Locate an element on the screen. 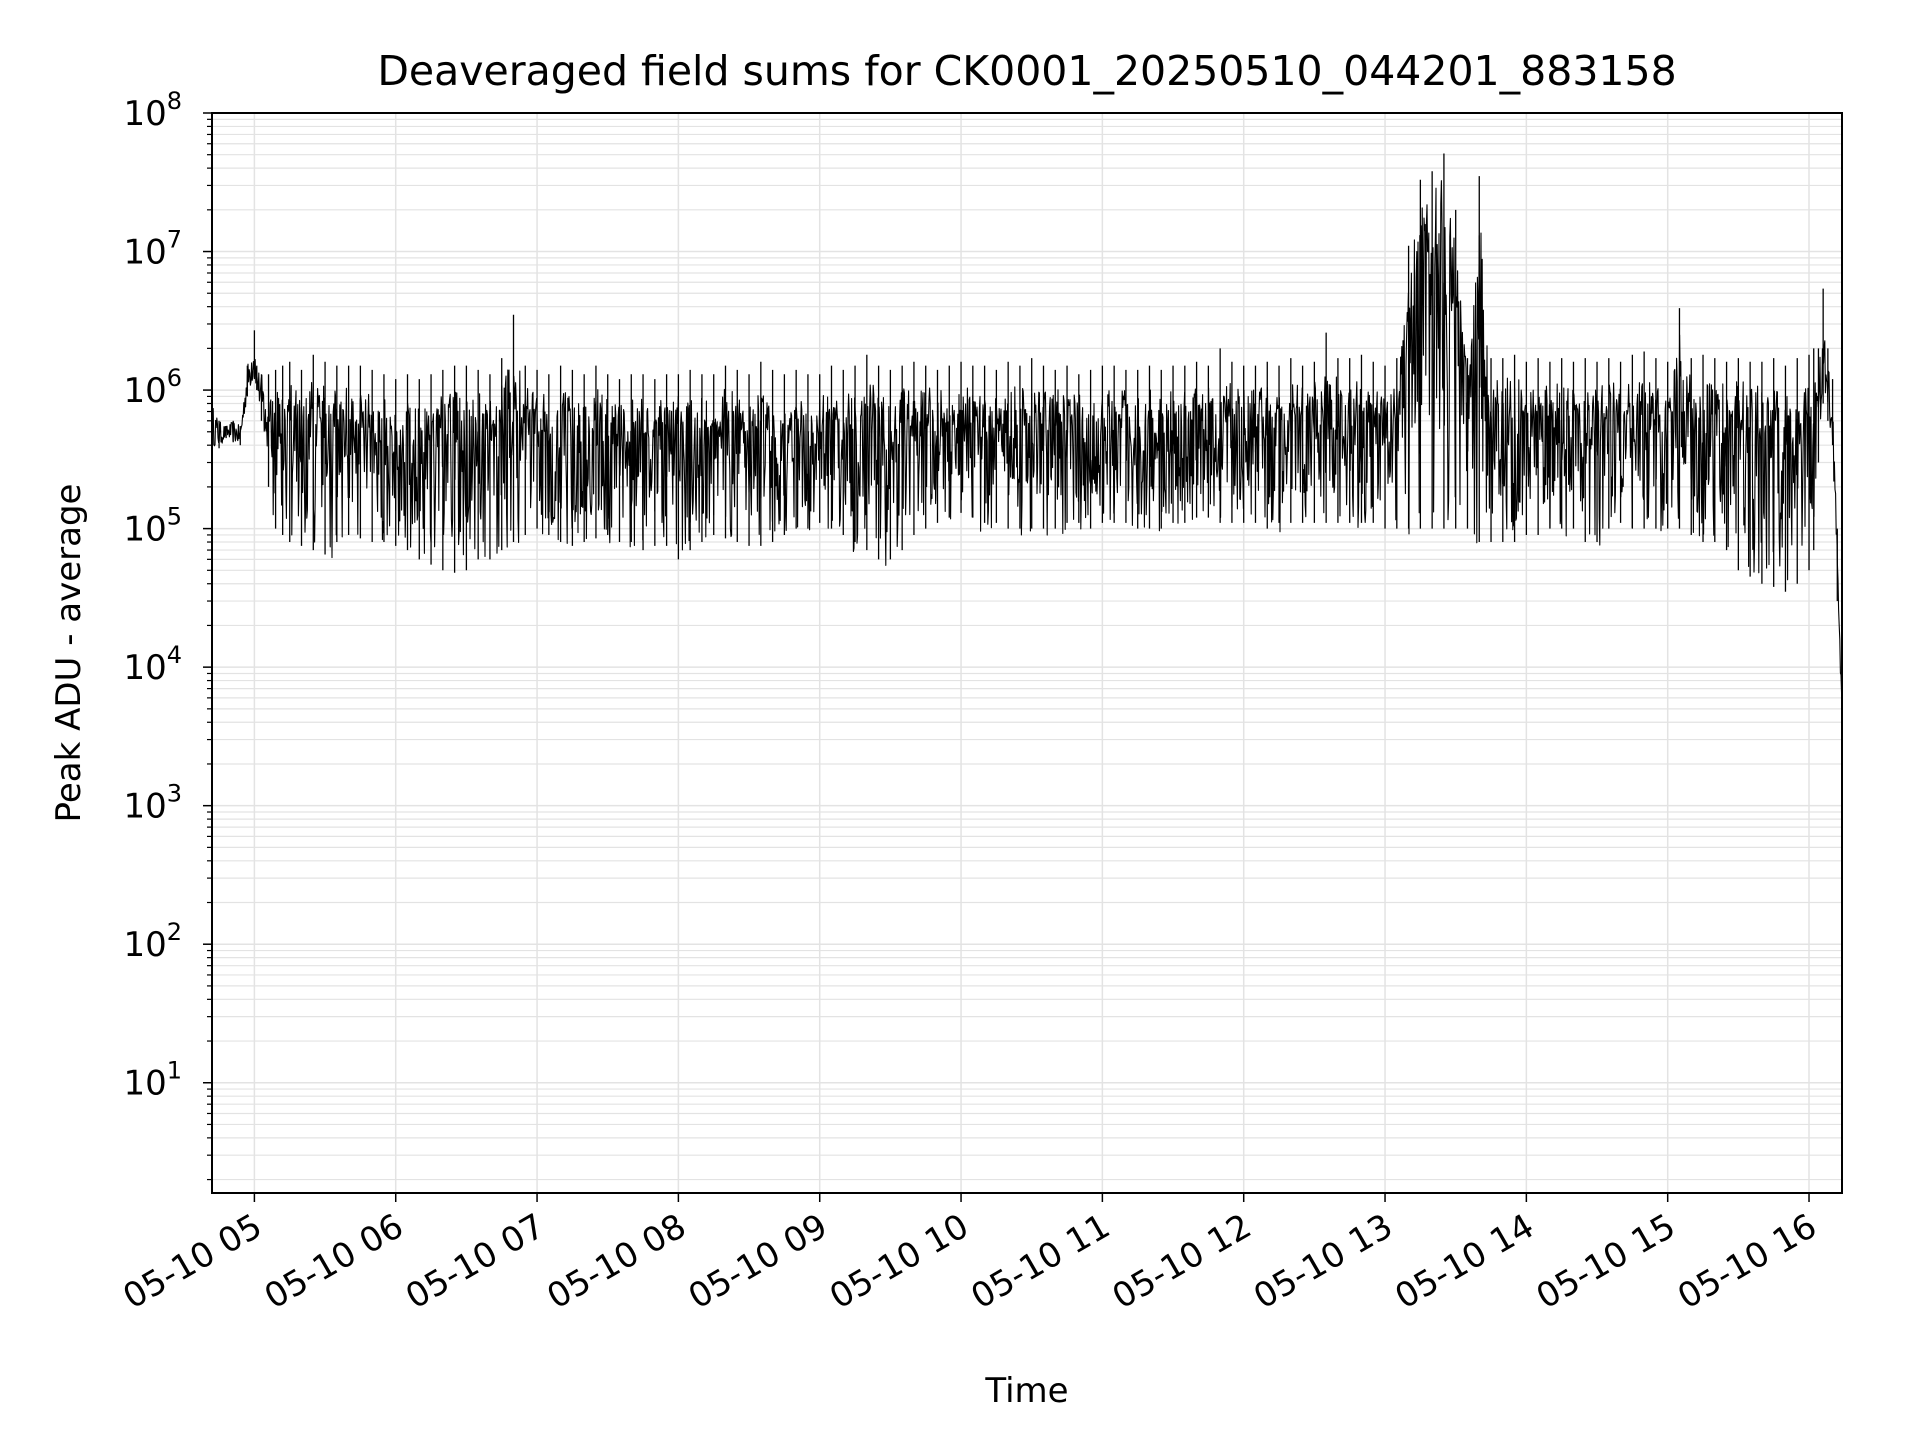  y-tick-label: 10⁷ is located at coordinates (152, 249).